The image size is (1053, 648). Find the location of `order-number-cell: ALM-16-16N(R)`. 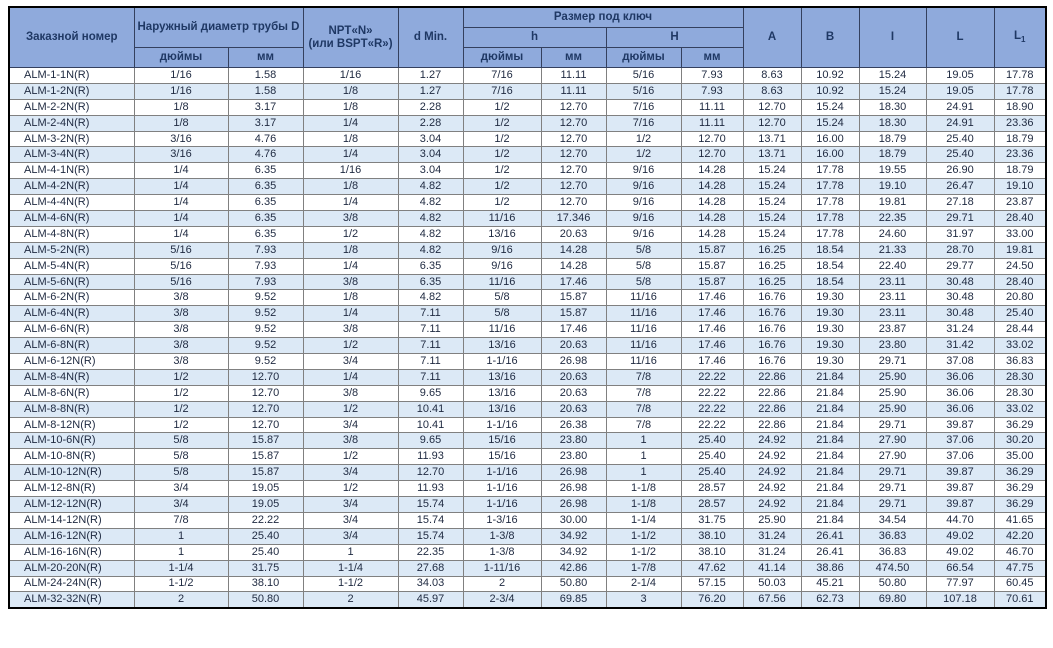

order-number-cell: ALM-16-16N(R) is located at coordinates (71, 552).